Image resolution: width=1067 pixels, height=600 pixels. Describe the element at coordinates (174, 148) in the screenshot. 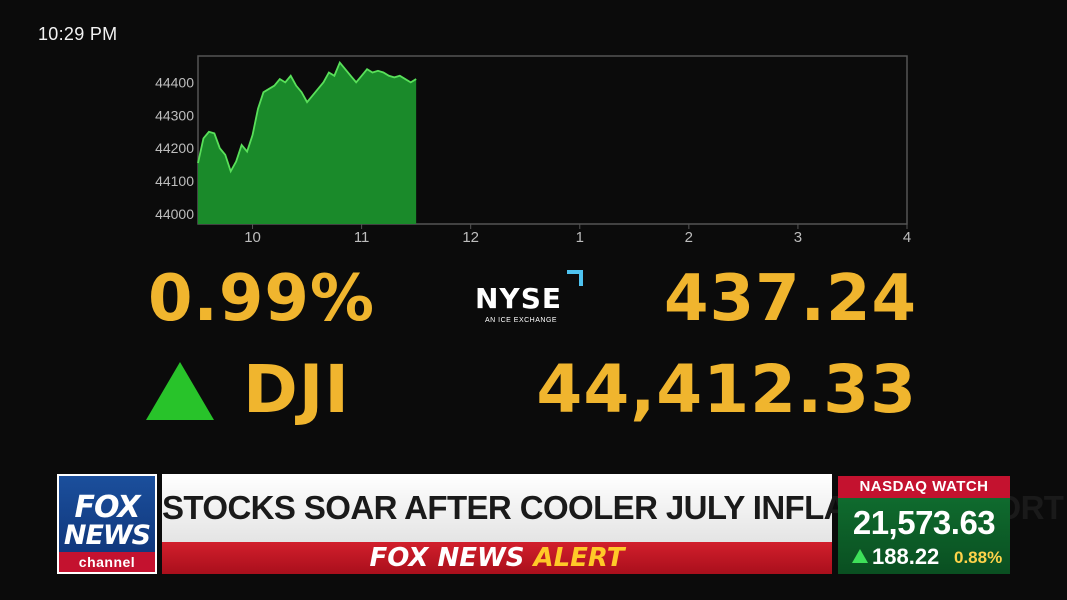

I see `y-tick-label: 44200` at that location.